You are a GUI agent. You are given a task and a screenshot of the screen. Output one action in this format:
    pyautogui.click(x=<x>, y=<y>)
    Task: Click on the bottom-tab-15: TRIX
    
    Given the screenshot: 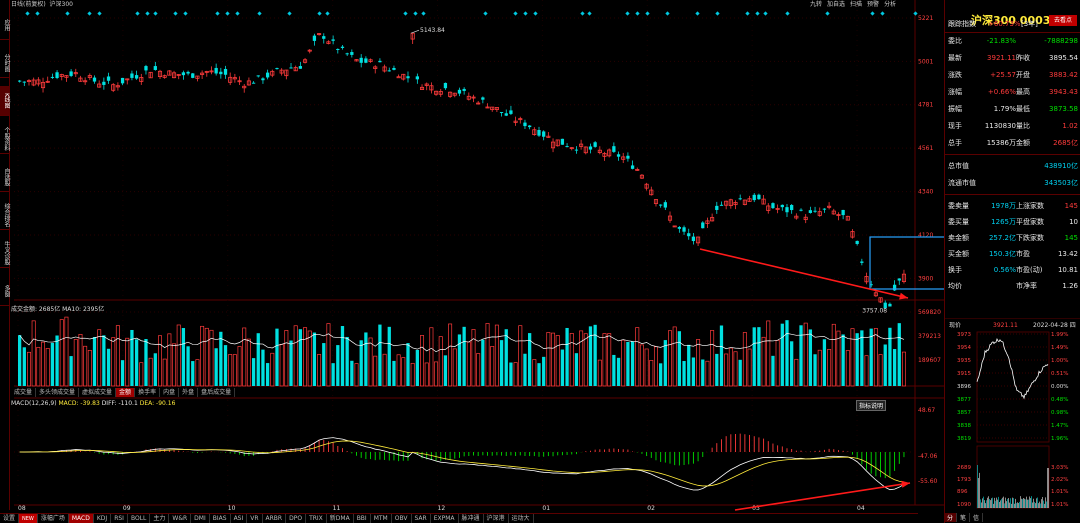 What is the action you would take?
    pyautogui.click(x=316, y=518)
    